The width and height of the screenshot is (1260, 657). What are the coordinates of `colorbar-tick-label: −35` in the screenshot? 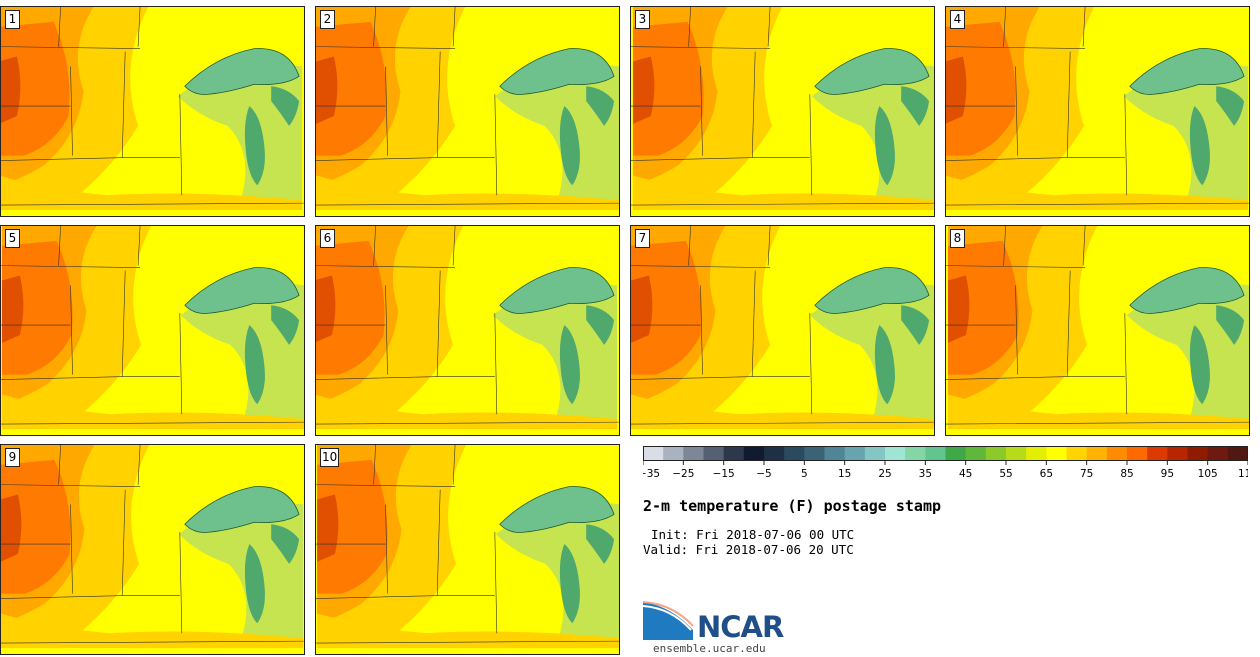 It's located at (651, 474).